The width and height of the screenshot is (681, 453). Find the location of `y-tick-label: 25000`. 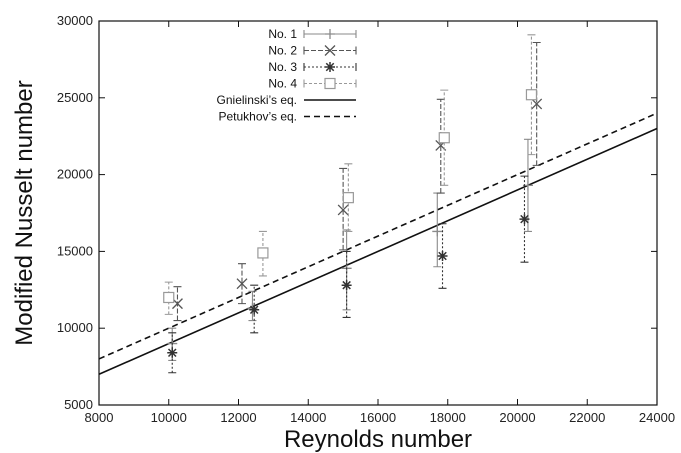

y-tick-label: 25000 is located at coordinates (75, 97).